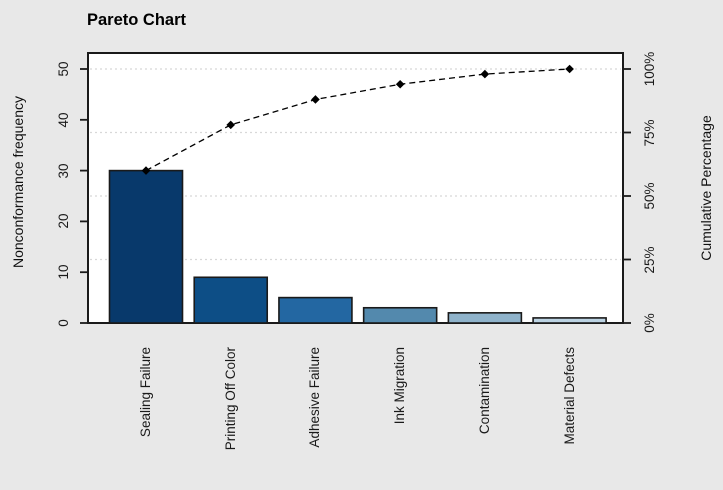  I want to click on left-tick-label: 0, so click(63, 323).